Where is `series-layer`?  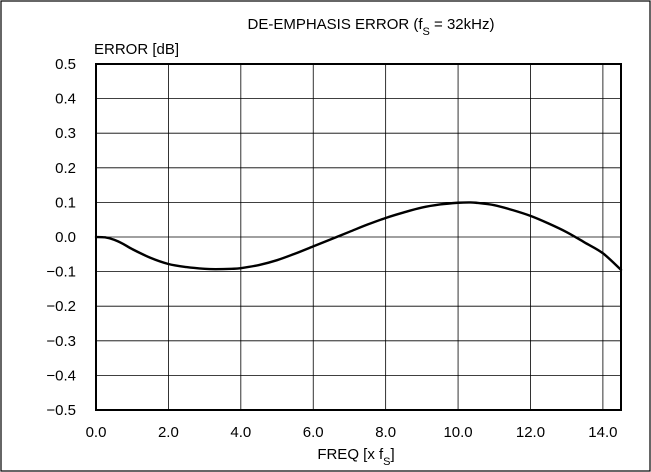
series-layer is located at coordinates (358, 236).